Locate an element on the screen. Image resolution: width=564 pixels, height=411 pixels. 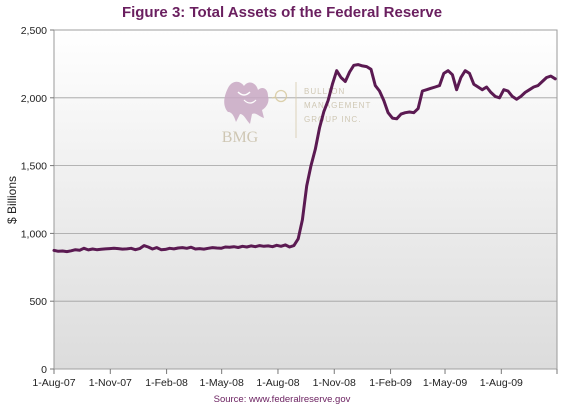
watermark-brand: BMG is located at coordinates (240, 137).